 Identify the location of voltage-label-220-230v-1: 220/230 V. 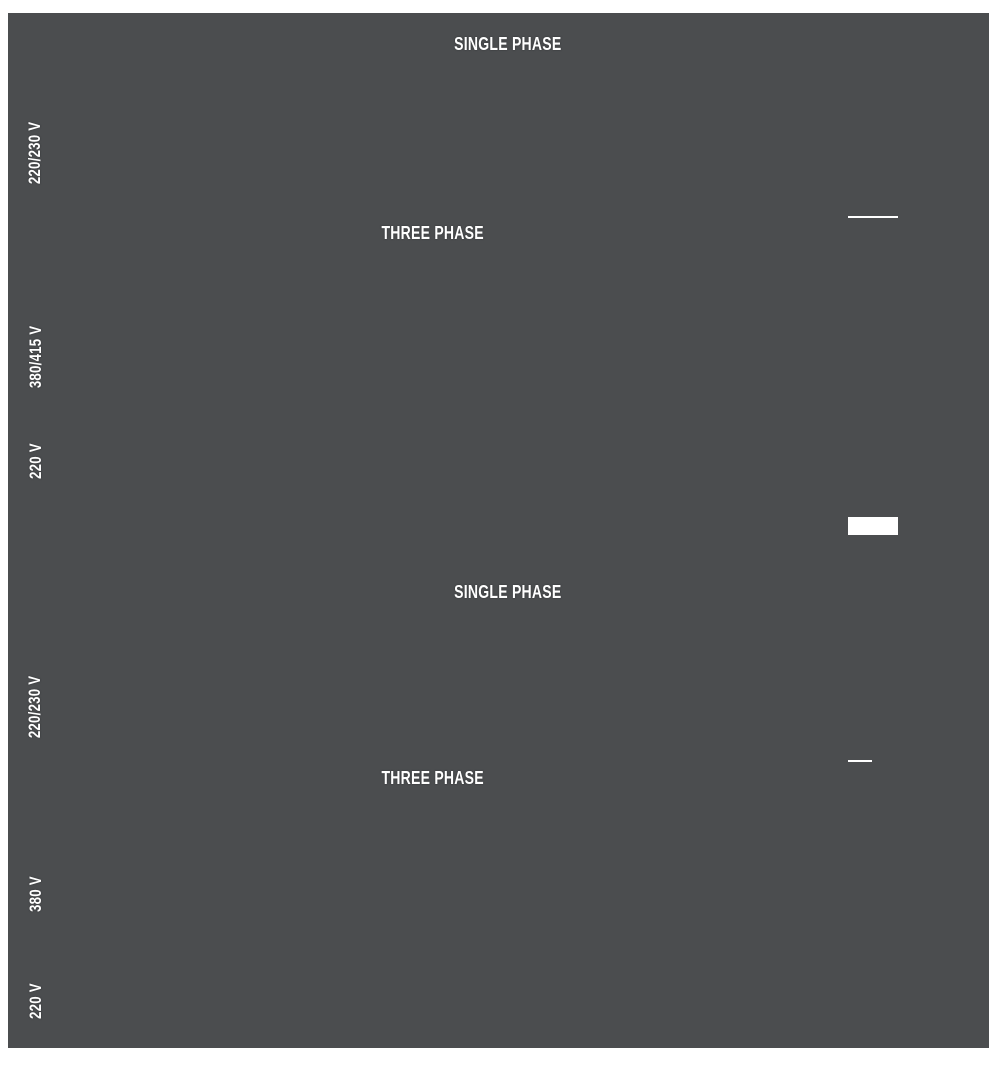
(35, 153).